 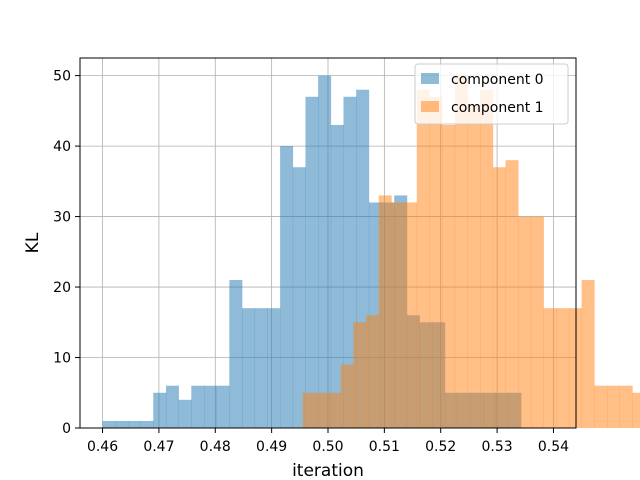 I want to click on y-tick-label: 10, so click(x=62, y=359).